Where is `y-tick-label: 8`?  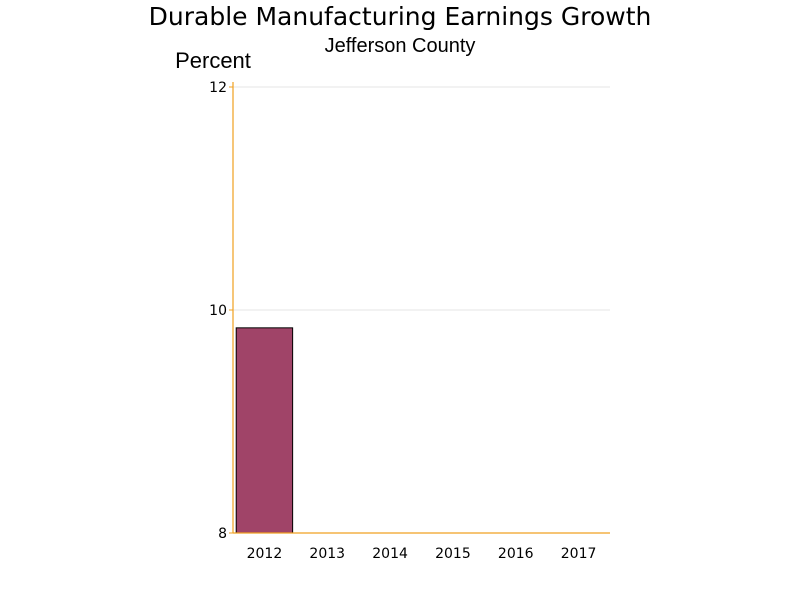
y-tick-label: 8 is located at coordinates (222, 534).